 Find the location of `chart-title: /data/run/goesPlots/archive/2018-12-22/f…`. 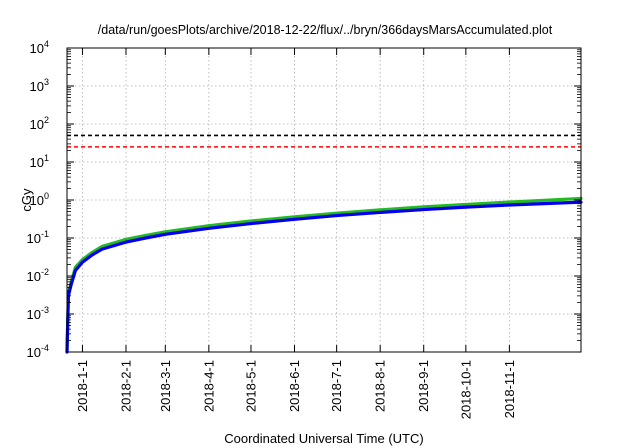

chart-title: /data/run/goesPlots/archive/2018-12-22/f… is located at coordinates (325, 30).